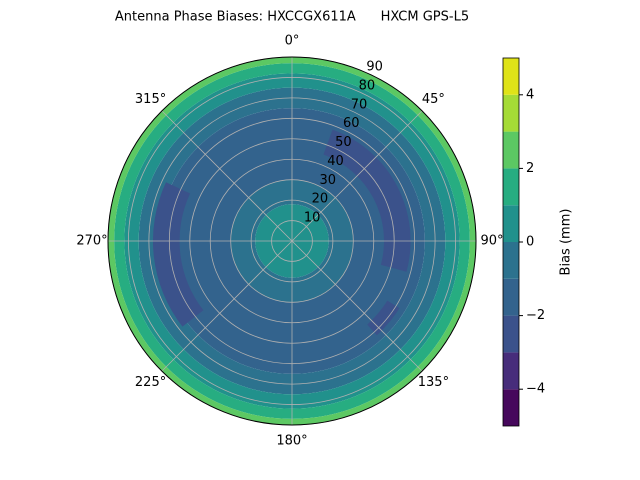 This screenshot has width=640, height=480. Describe the element at coordinates (530, 242) in the screenshot. I see `colorbar-tick-label: 0` at that location.